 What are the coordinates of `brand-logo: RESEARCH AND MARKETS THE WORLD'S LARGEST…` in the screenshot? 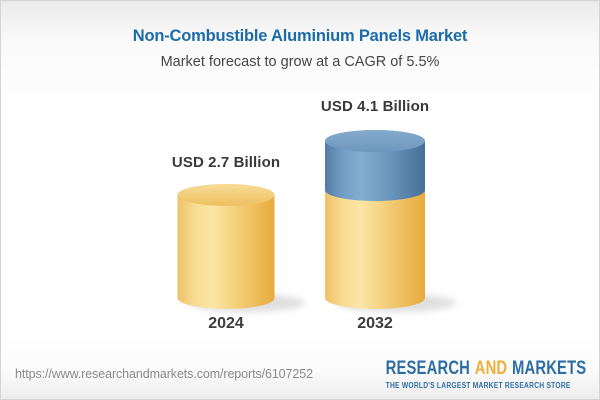 It's located at (485, 374).